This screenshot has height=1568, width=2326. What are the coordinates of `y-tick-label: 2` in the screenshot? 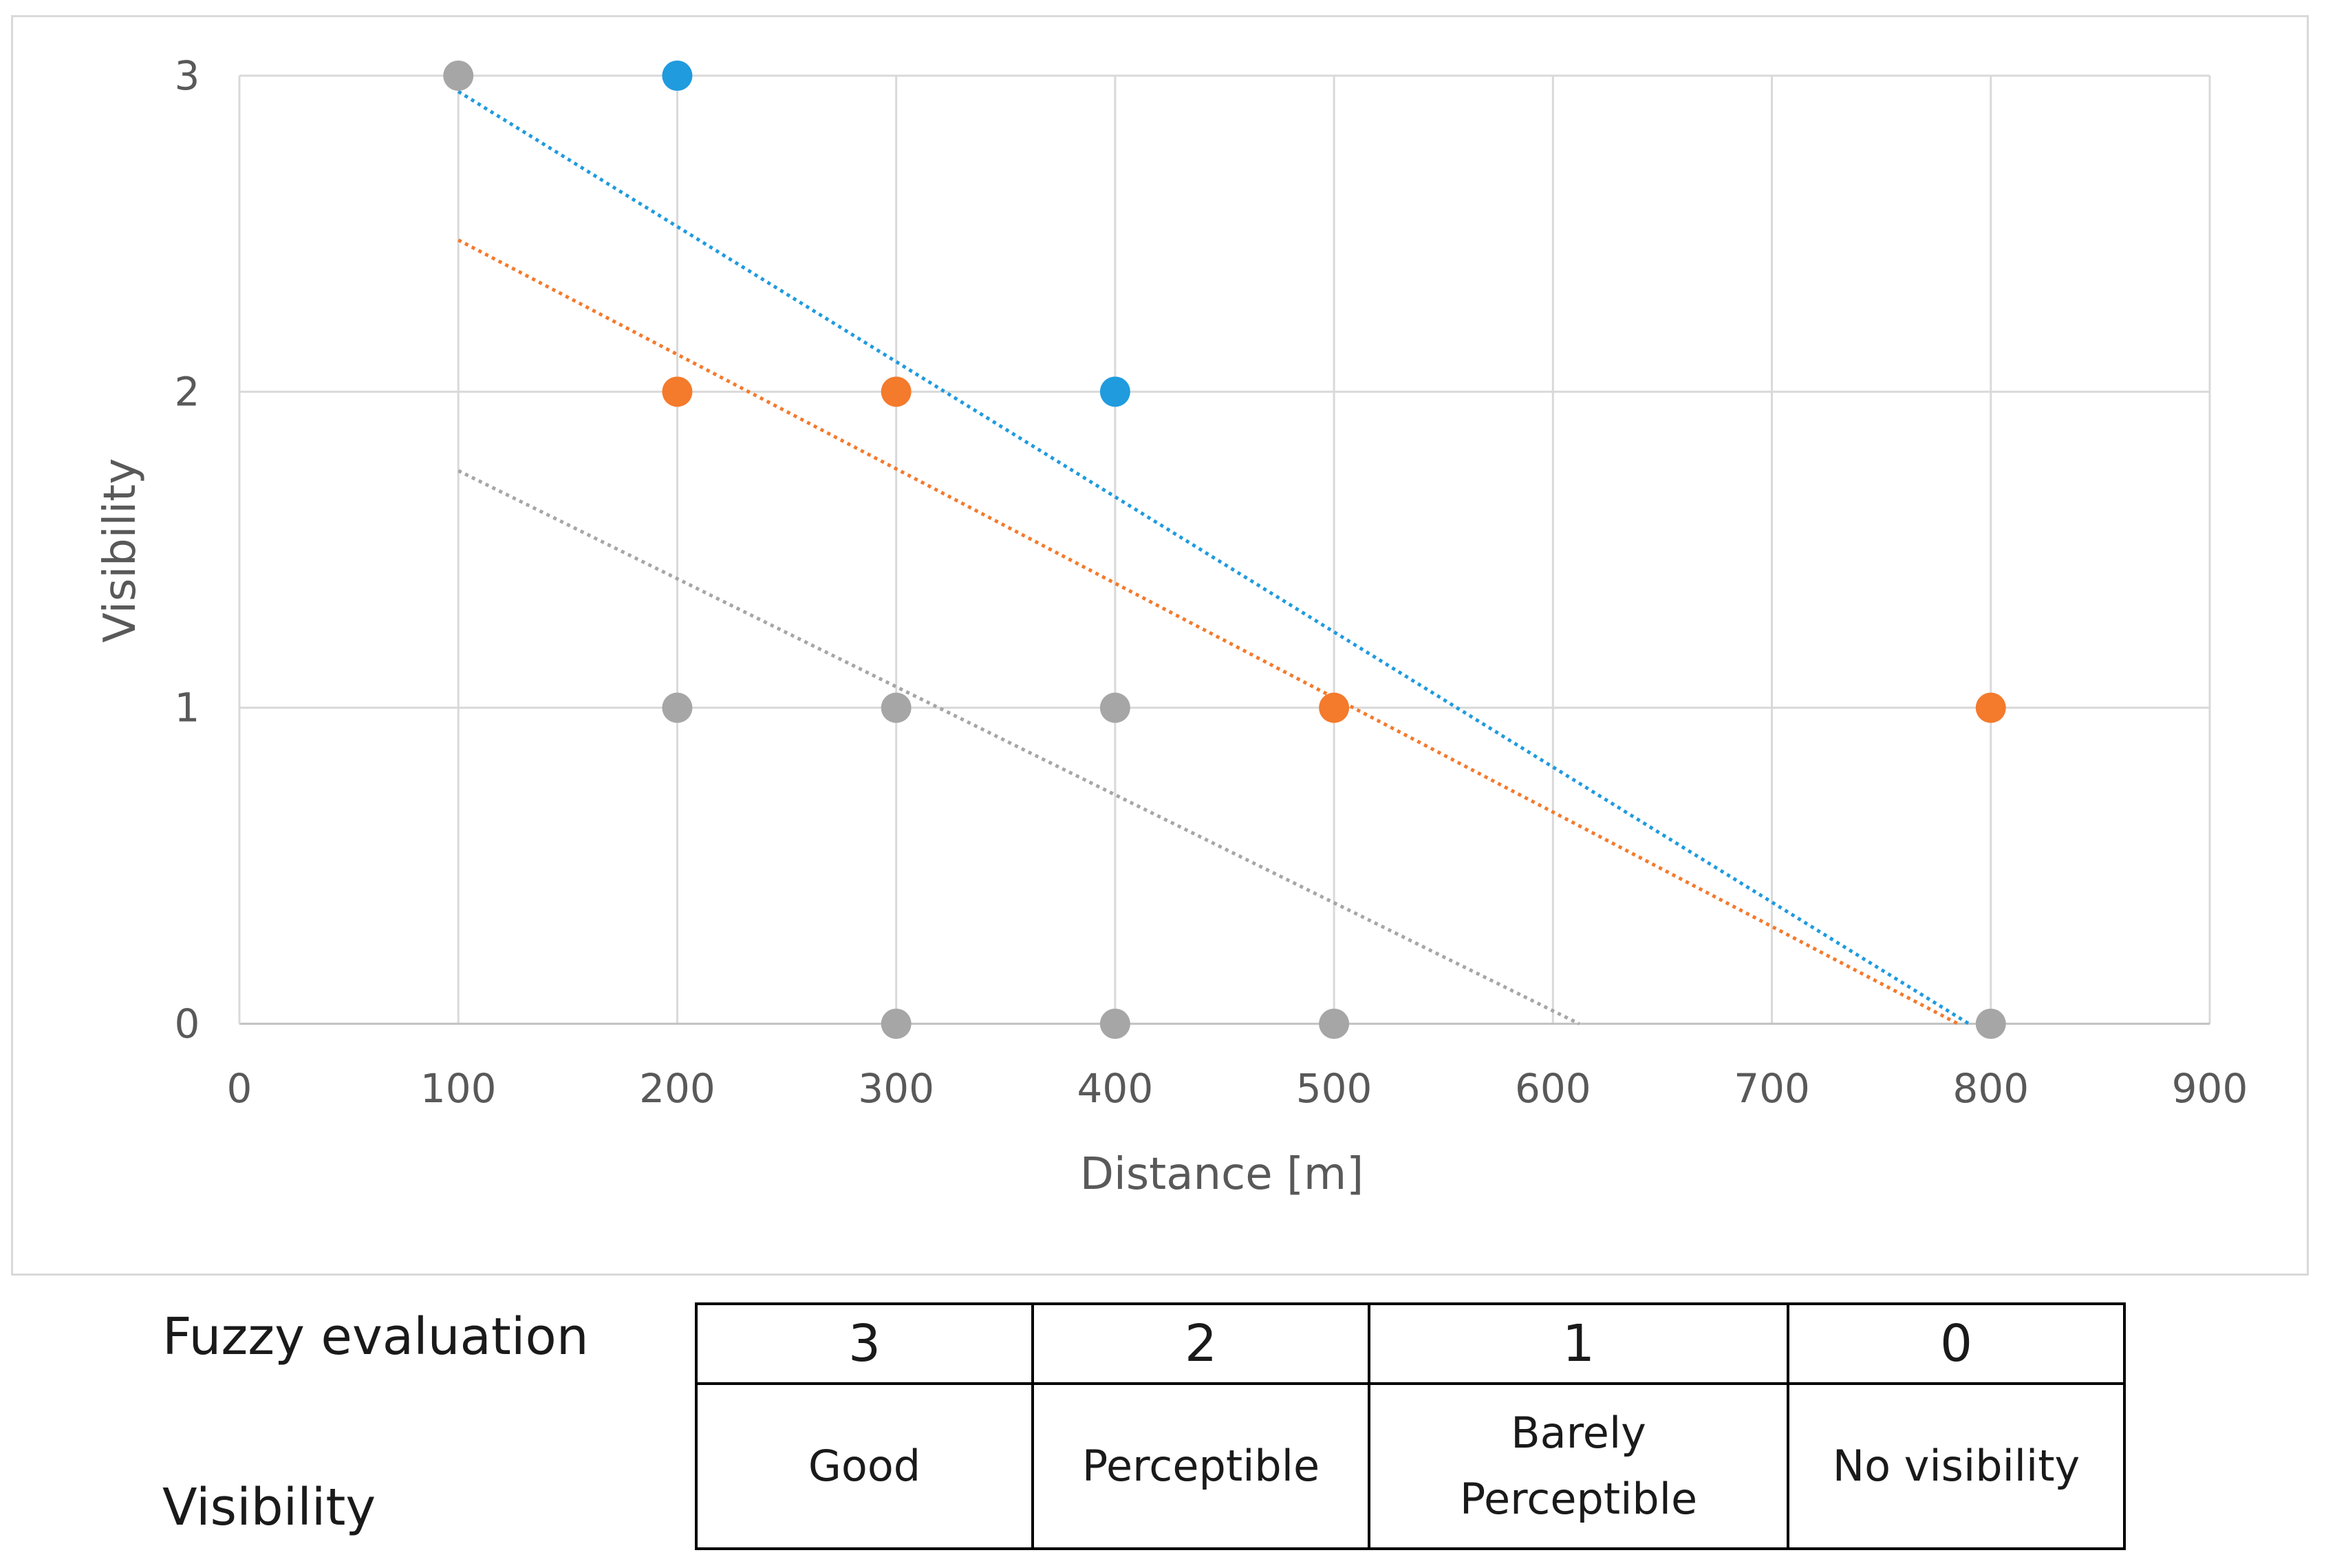 It's located at (188, 391).